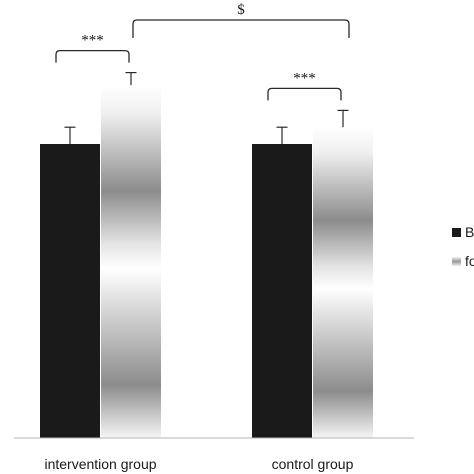  Describe the element at coordinates (100, 464) in the screenshot. I see `category-label: intervention group` at that location.